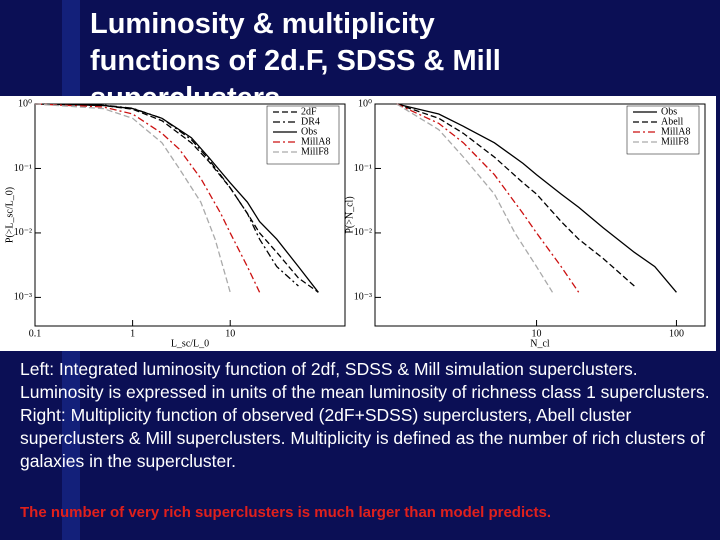  I want to click on x-tick-label: 1, so click(132, 333).